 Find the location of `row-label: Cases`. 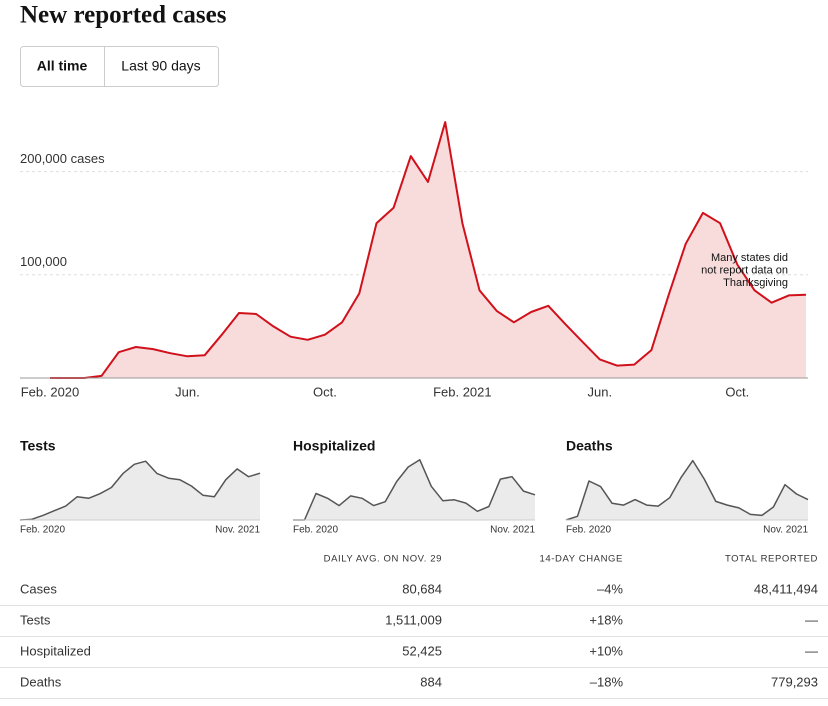

row-label: Cases is located at coordinates (38, 588).